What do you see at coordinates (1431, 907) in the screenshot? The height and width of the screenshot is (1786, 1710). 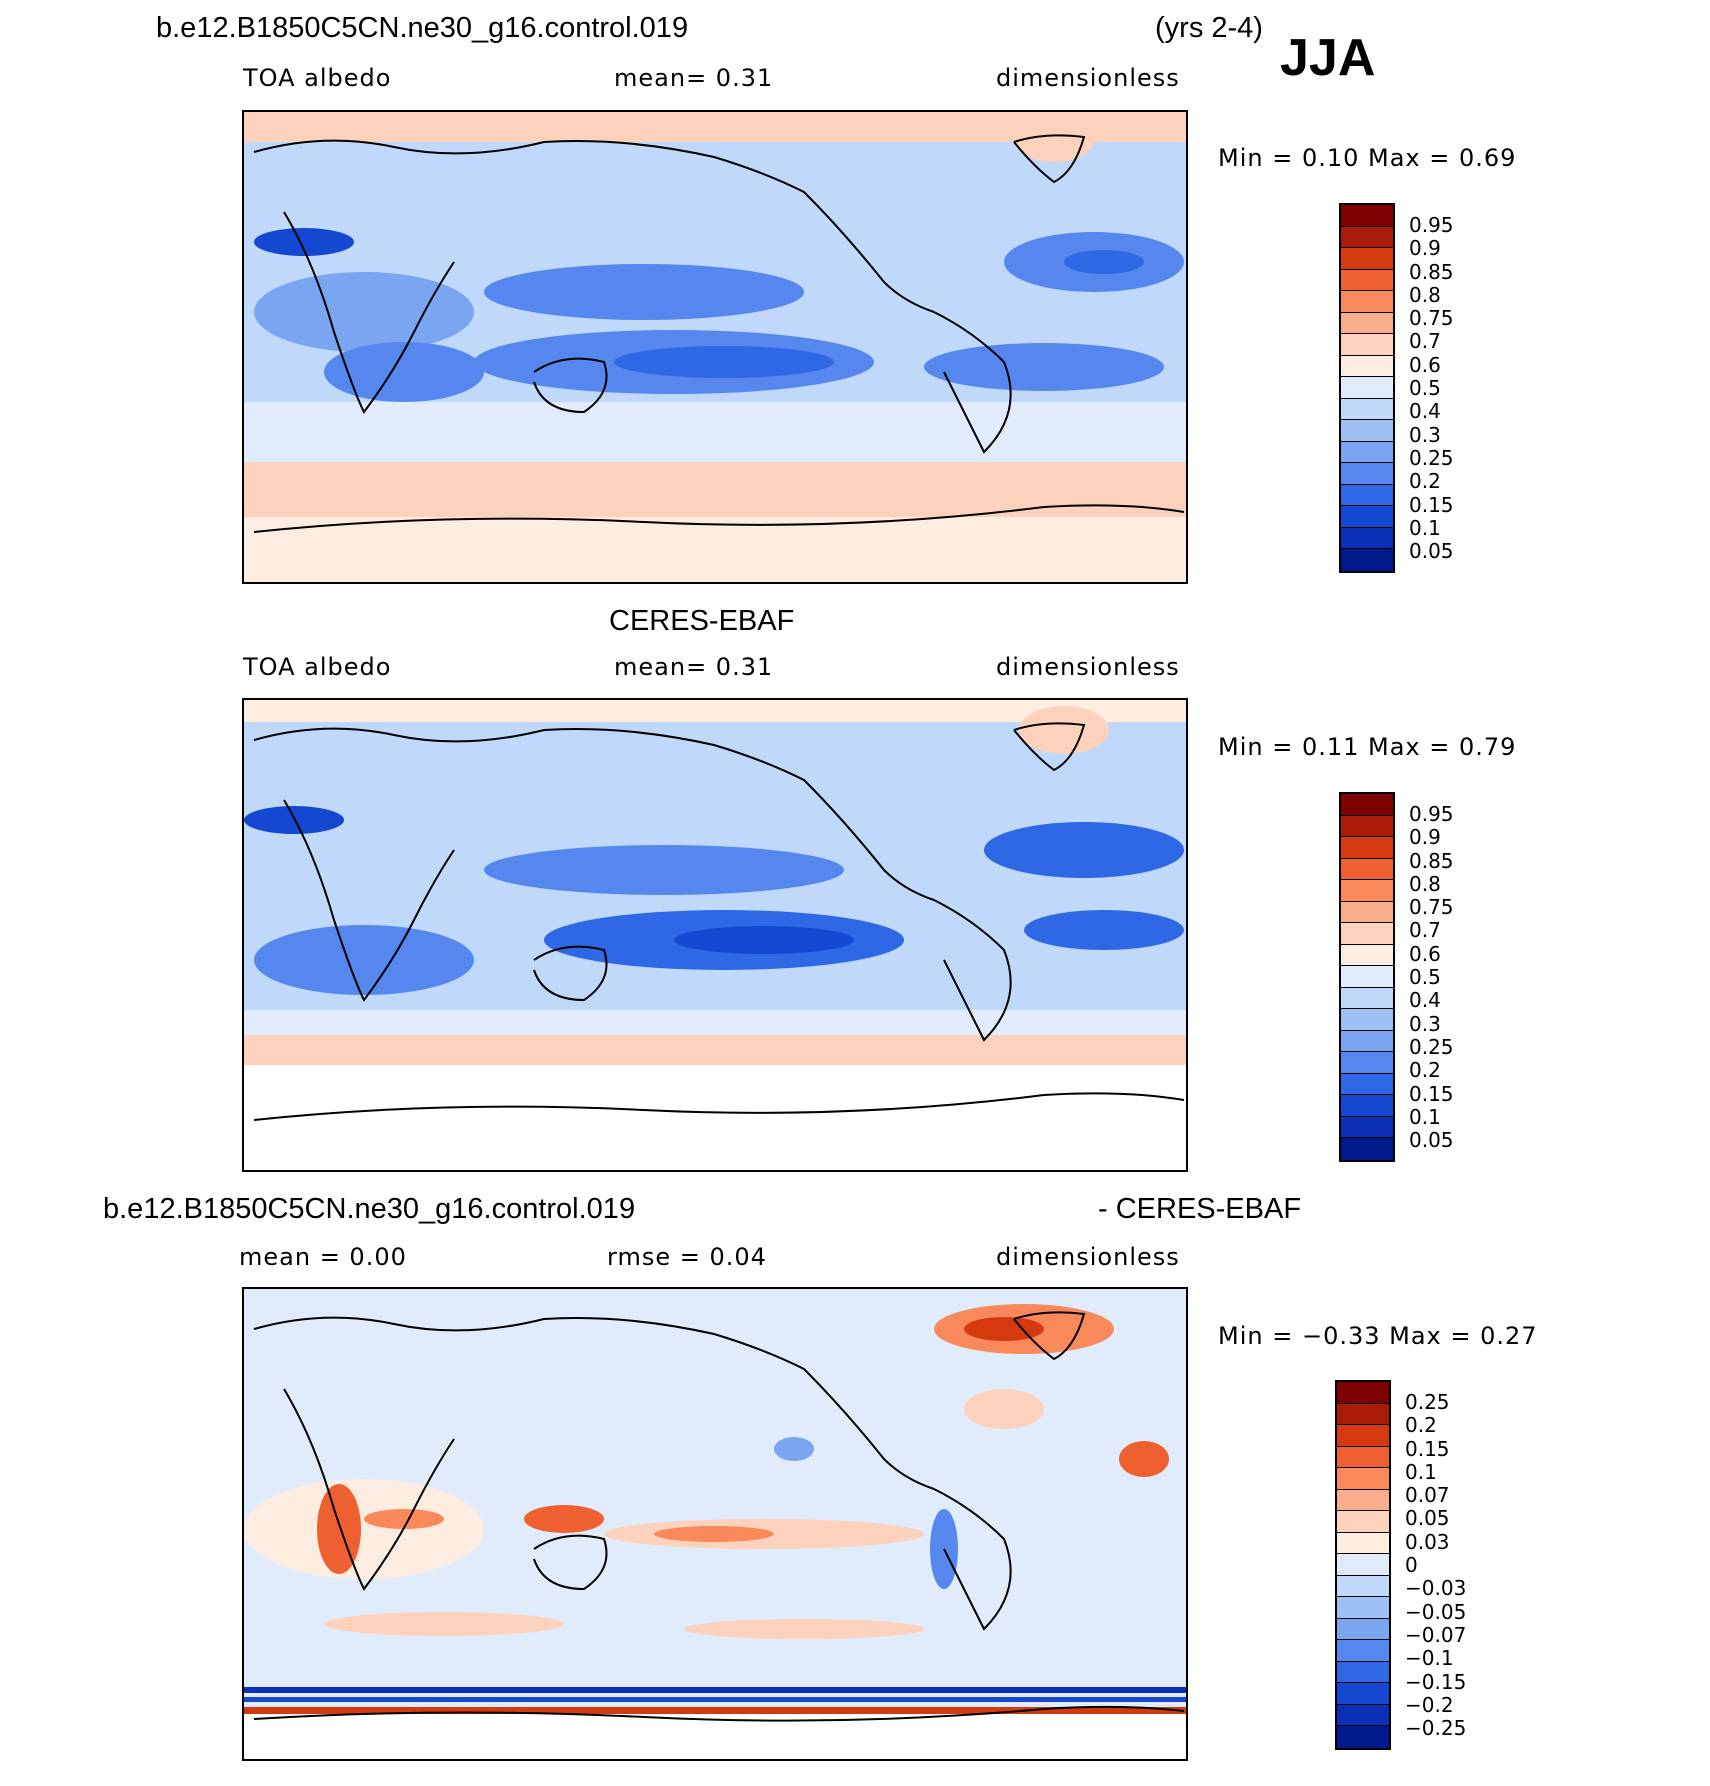 I see `colorbar-tick-label: 0.75` at bounding box center [1431, 907].